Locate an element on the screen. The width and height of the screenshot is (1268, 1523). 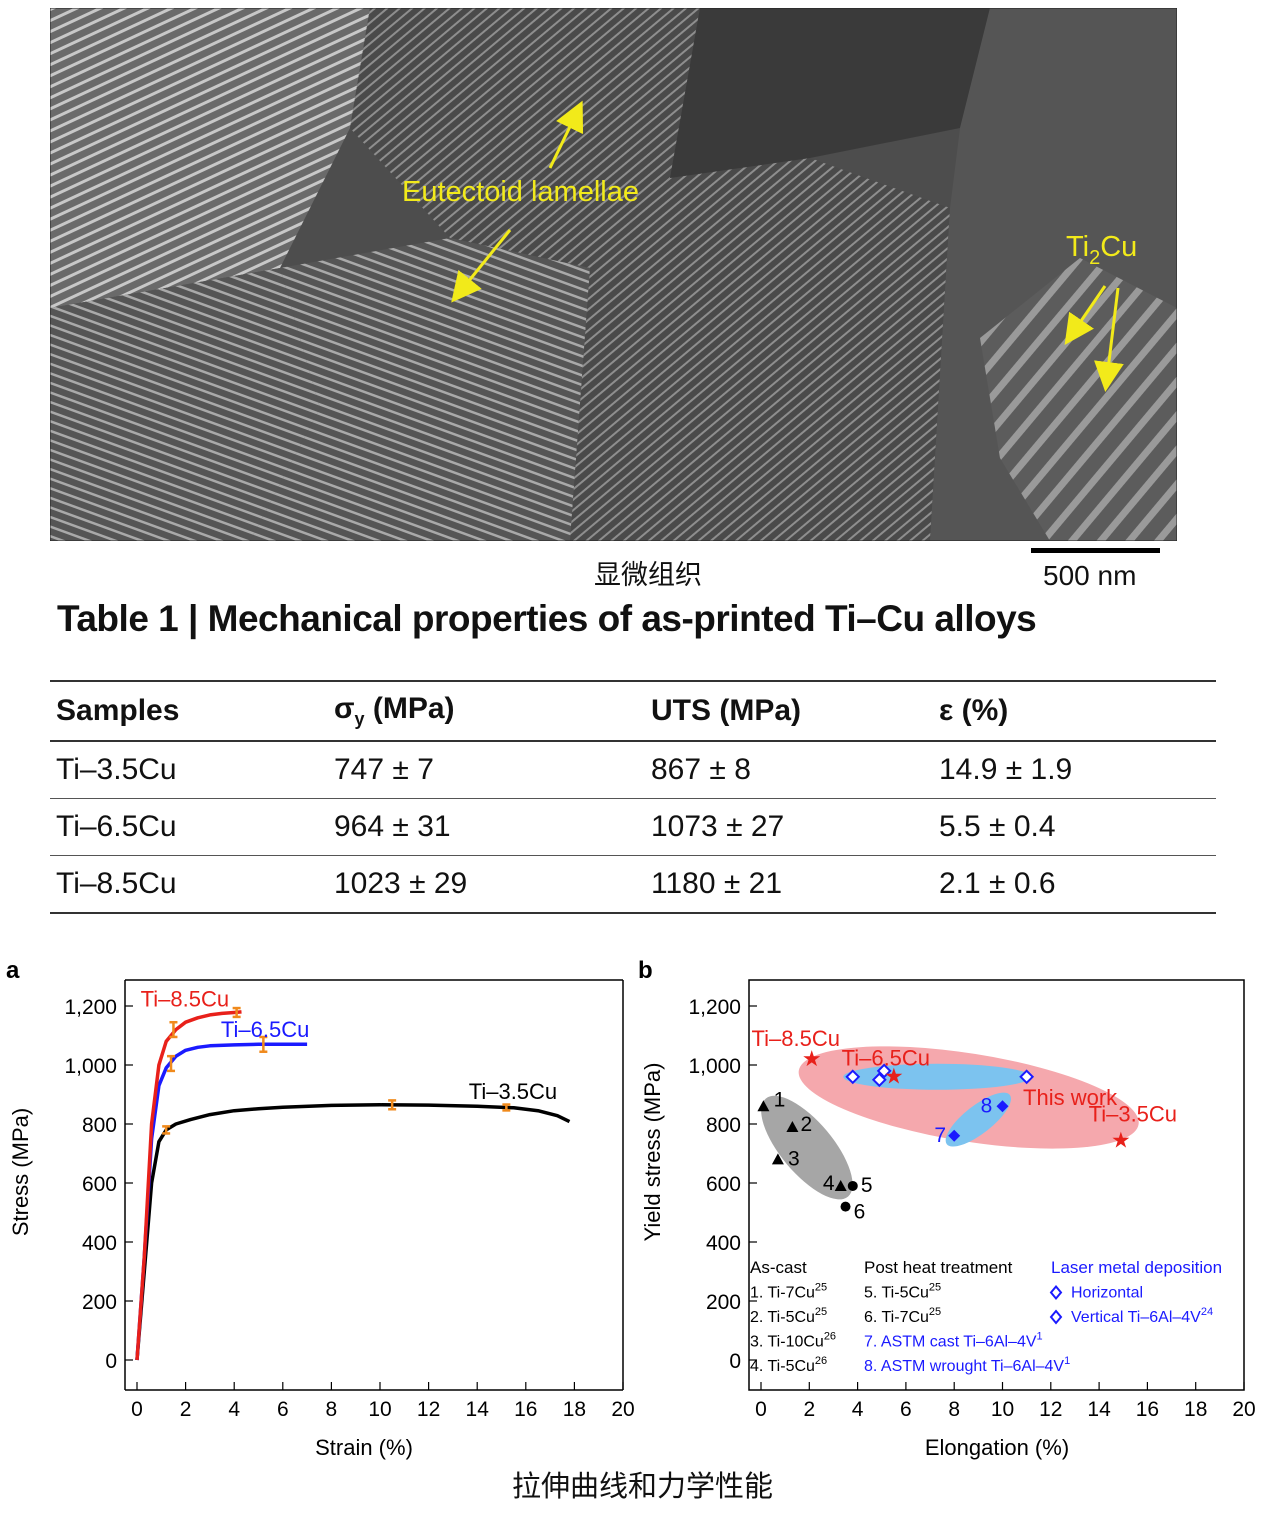
cell-elongation: 2.1 ± 0.6 is located at coordinates (1074, 884).